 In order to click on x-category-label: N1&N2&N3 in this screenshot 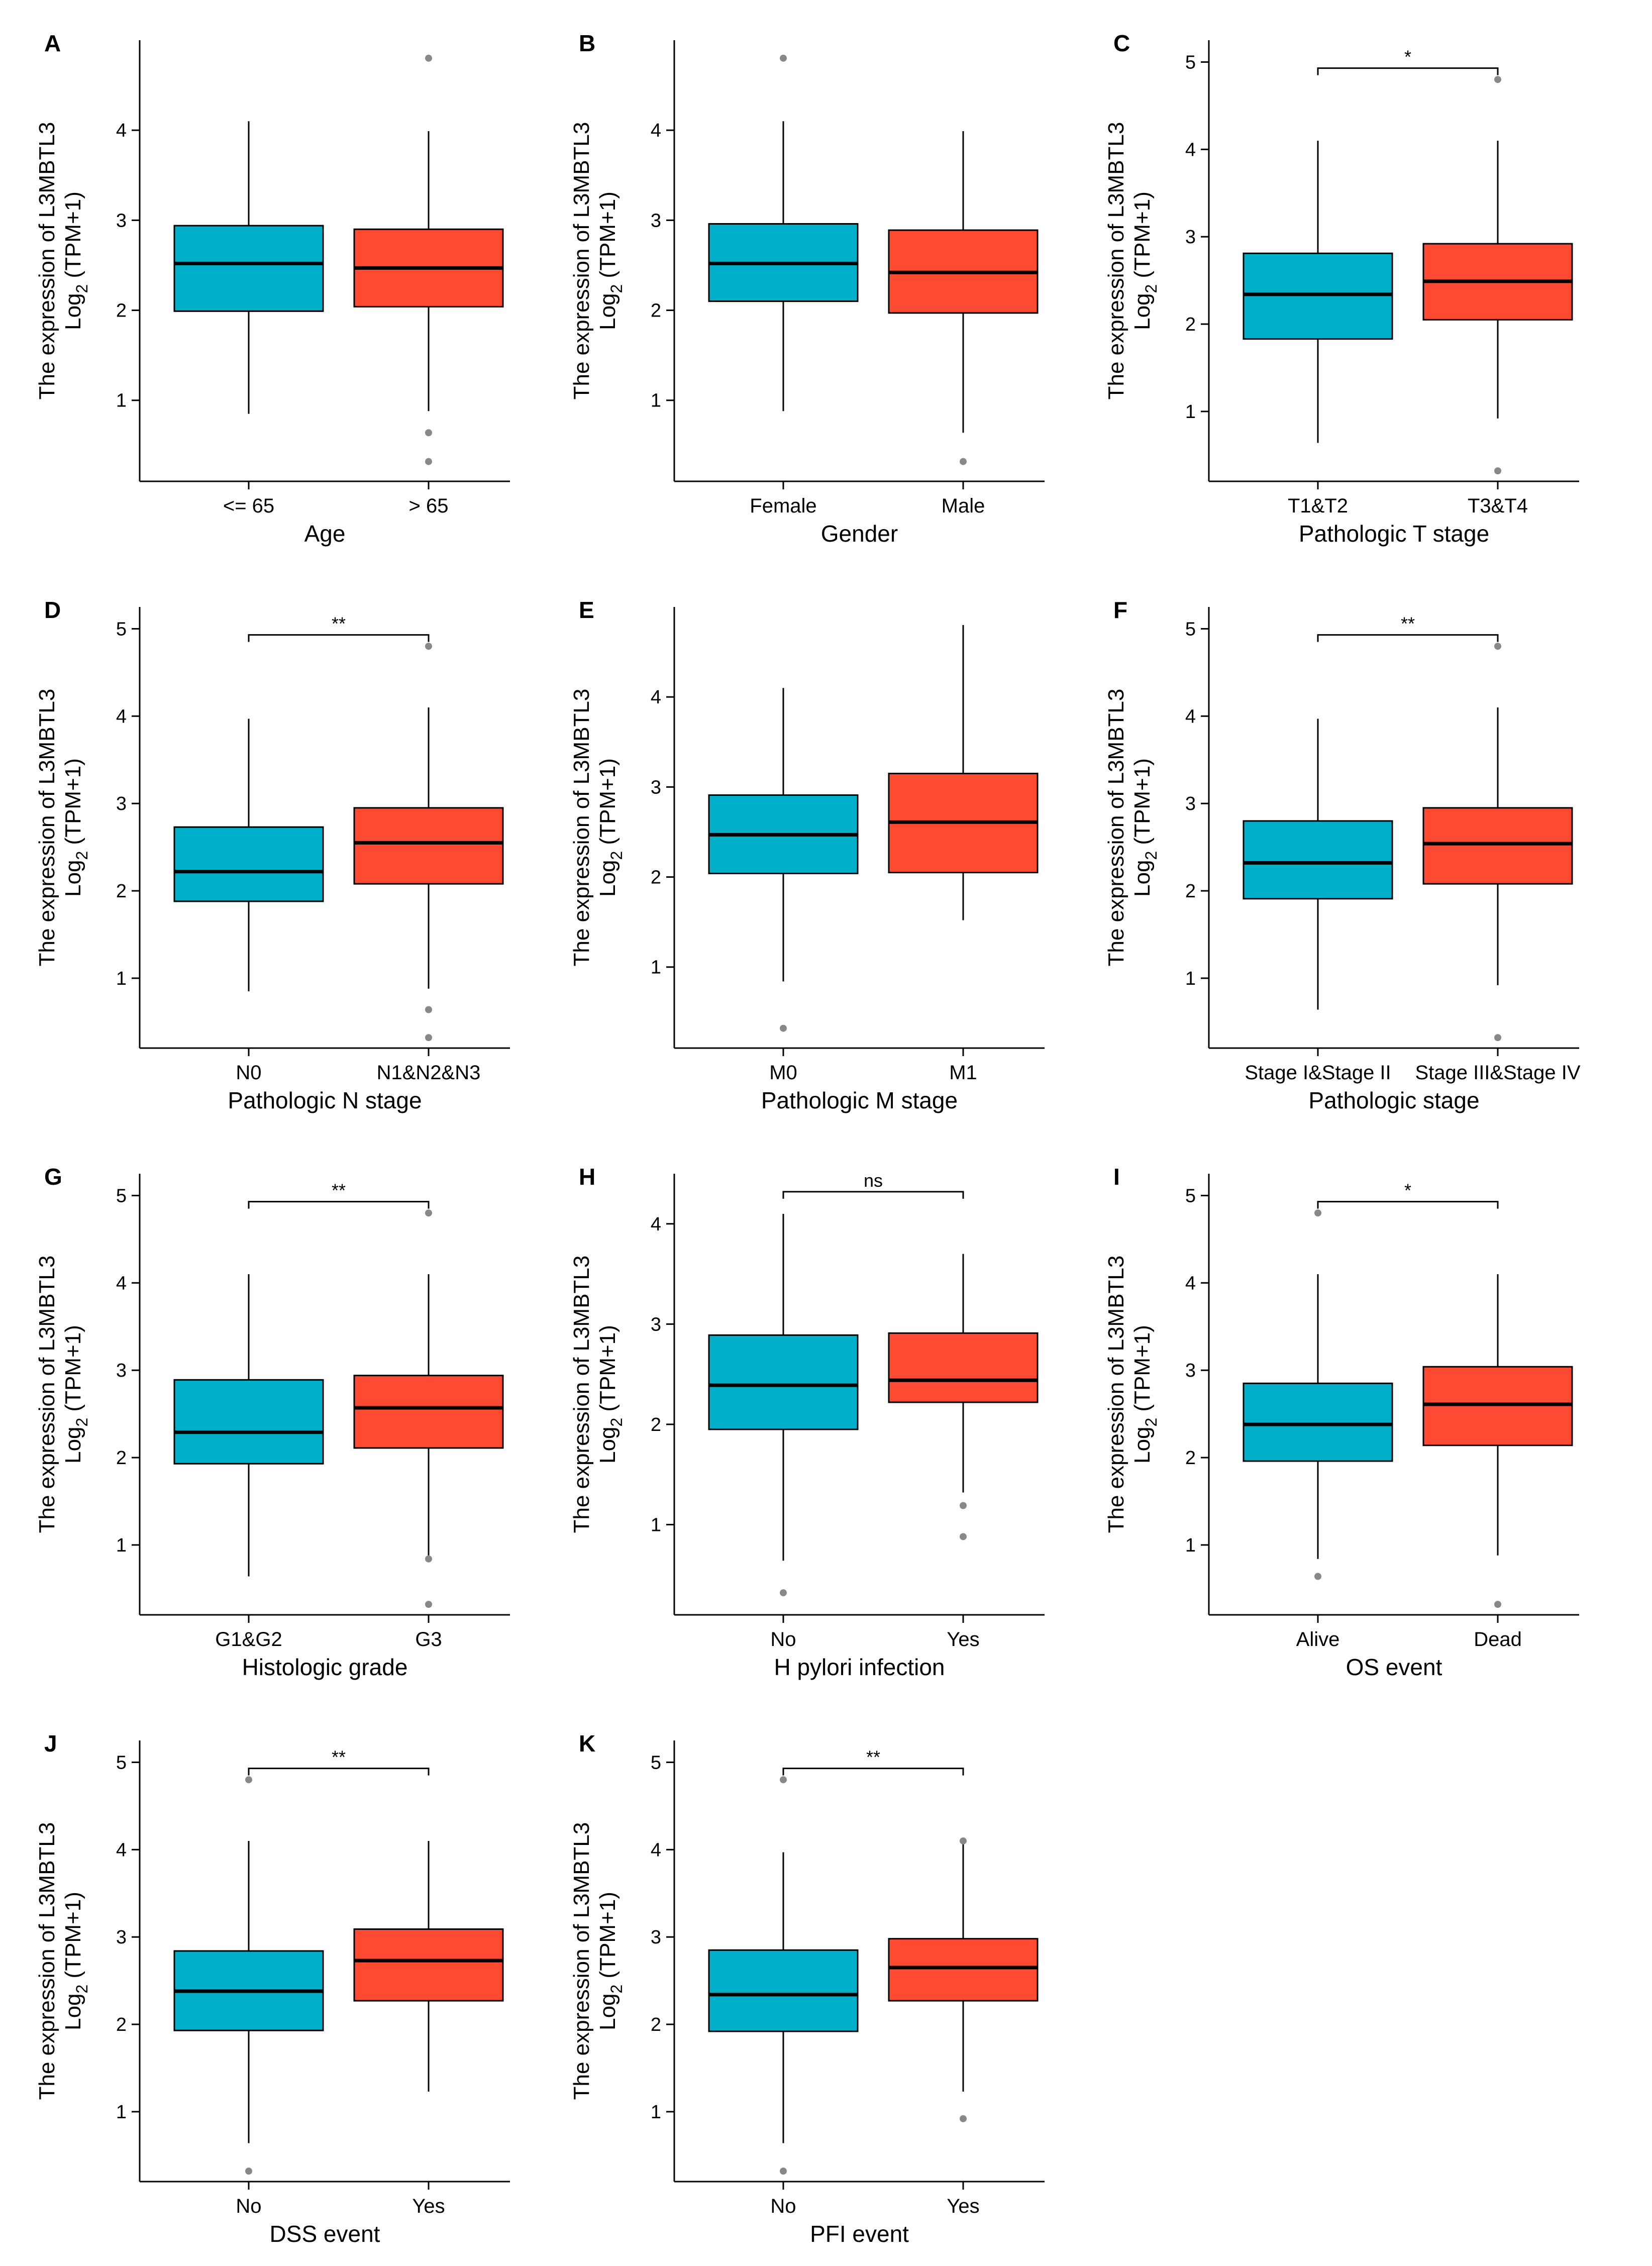, I will do `click(429, 1073)`.